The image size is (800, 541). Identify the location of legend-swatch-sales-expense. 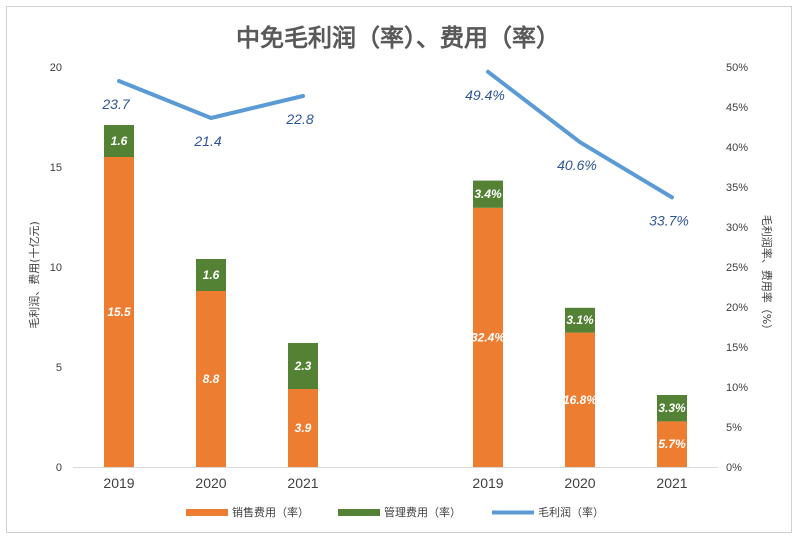
(207, 512).